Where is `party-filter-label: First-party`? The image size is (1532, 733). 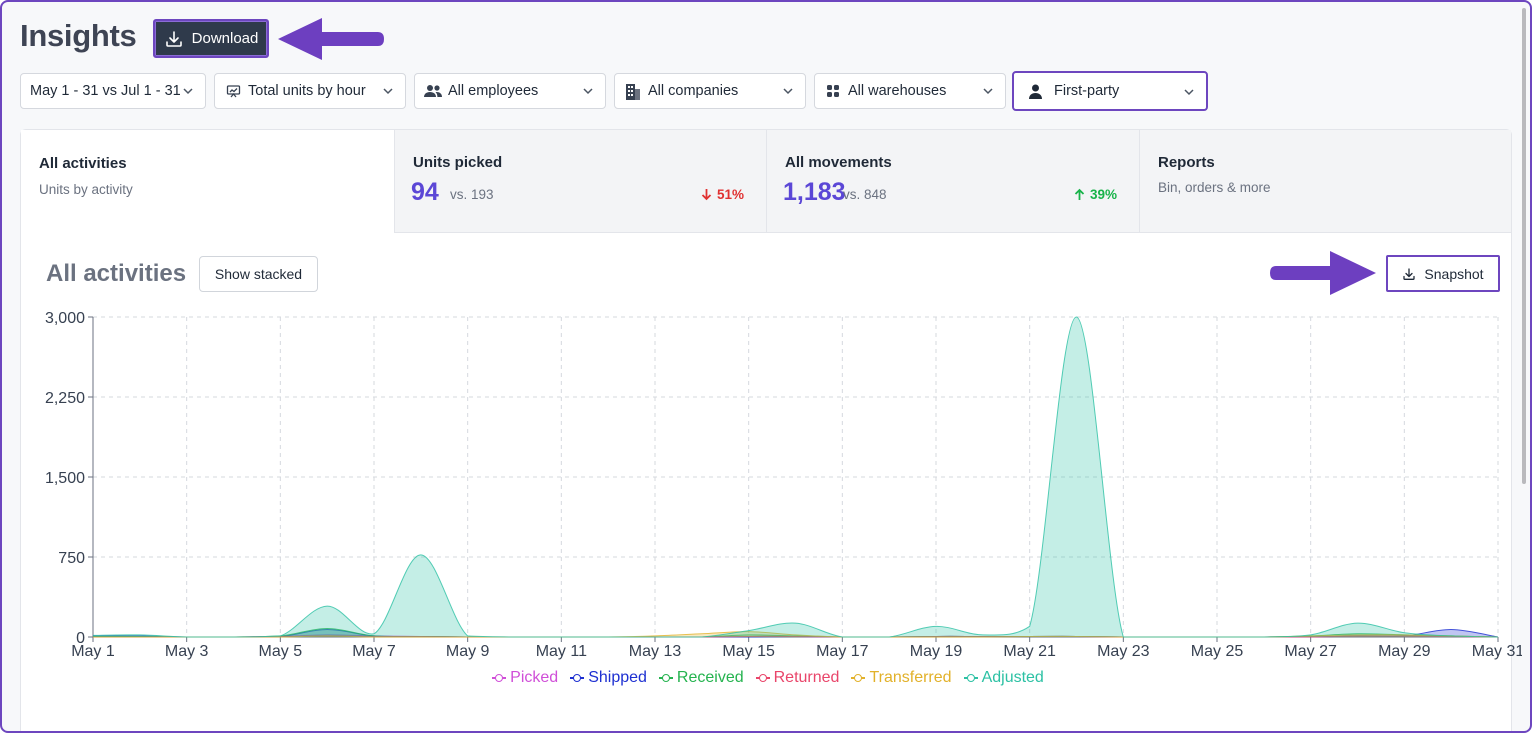
party-filter-label: First-party is located at coordinates (1087, 91).